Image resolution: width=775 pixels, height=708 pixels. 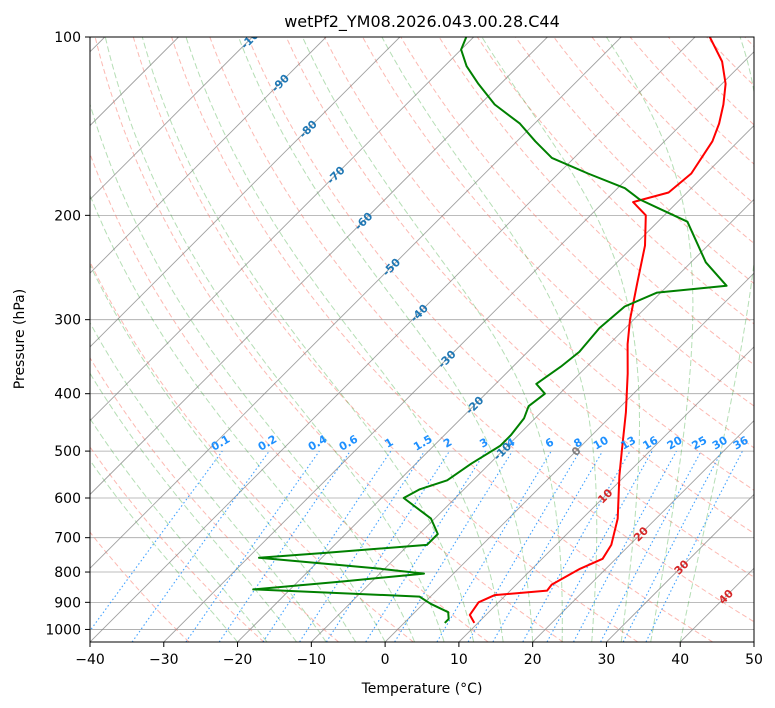 I want to click on x-tick-label: −40, so click(x=90, y=660).